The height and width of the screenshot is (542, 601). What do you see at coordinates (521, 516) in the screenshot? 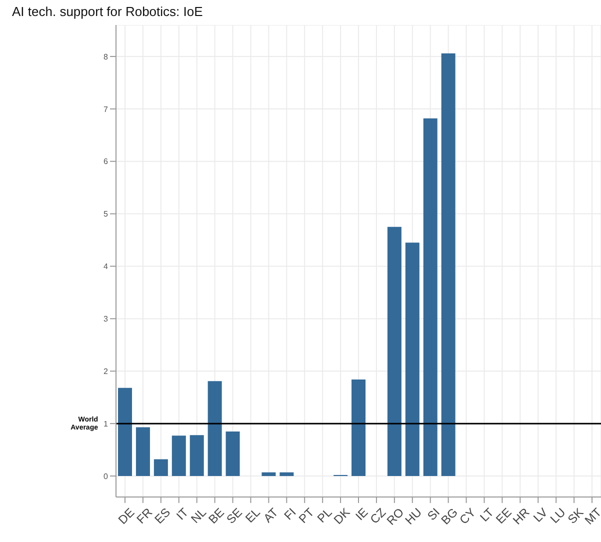
I see `x-tick-label: HR` at bounding box center [521, 516].